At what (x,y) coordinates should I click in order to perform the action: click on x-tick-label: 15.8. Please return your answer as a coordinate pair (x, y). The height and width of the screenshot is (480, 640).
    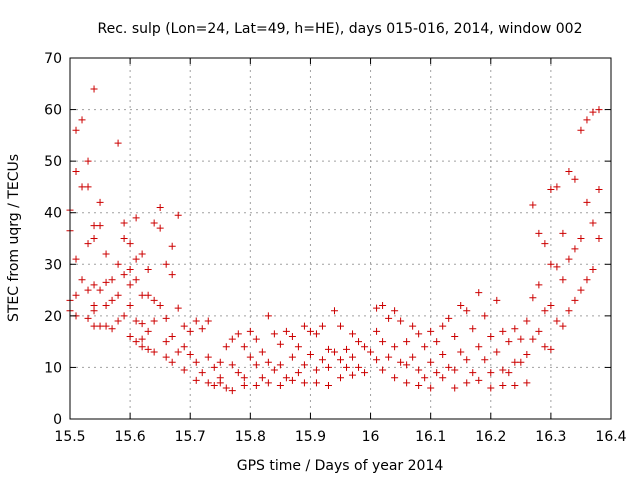
    Looking at the image, I should click on (250, 437).